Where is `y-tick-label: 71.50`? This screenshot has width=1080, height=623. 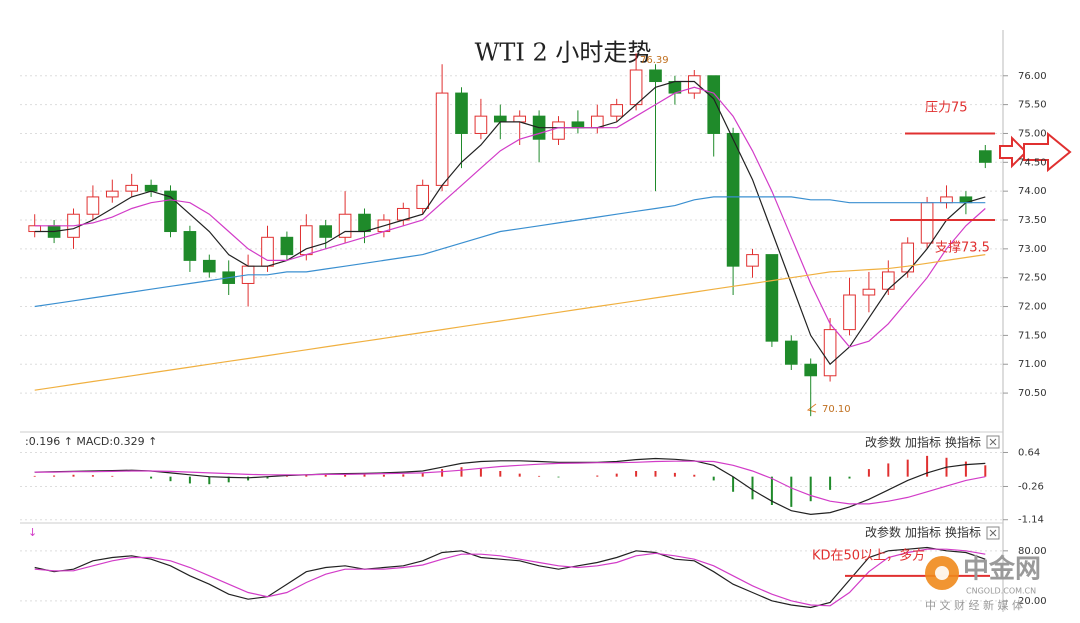 y-tick-label: 71.50 is located at coordinates (1032, 335).